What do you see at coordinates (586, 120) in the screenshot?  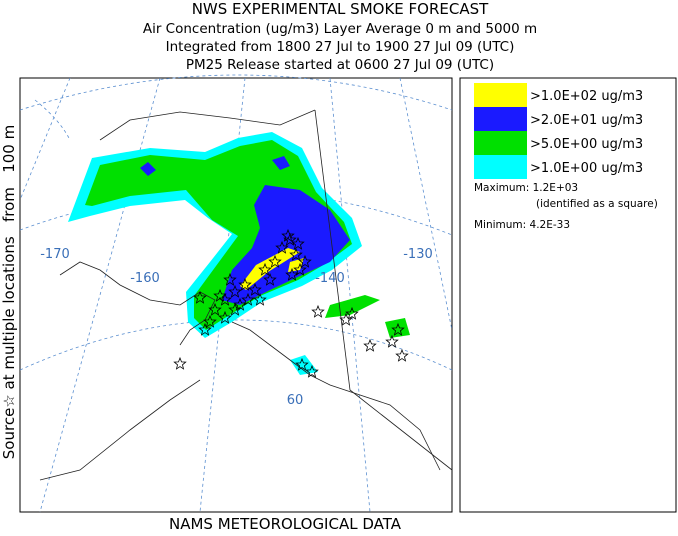 I see `legend-label: >2.0E+01 ug/m3` at bounding box center [586, 120].